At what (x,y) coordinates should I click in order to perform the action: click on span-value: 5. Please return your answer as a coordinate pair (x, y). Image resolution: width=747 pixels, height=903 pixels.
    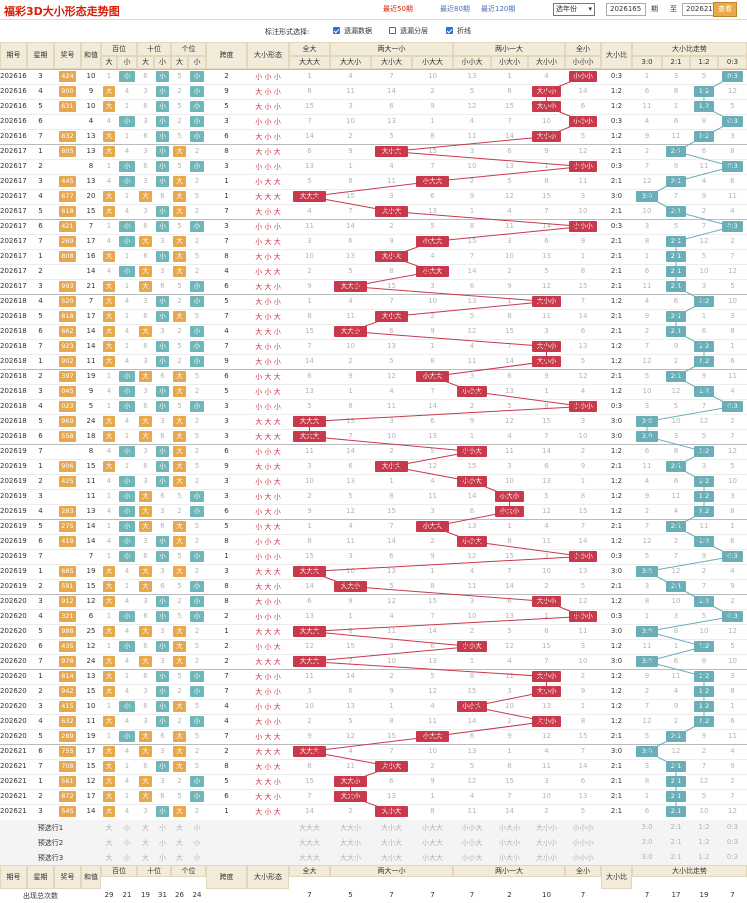
    Looking at the image, I should click on (226, 391).